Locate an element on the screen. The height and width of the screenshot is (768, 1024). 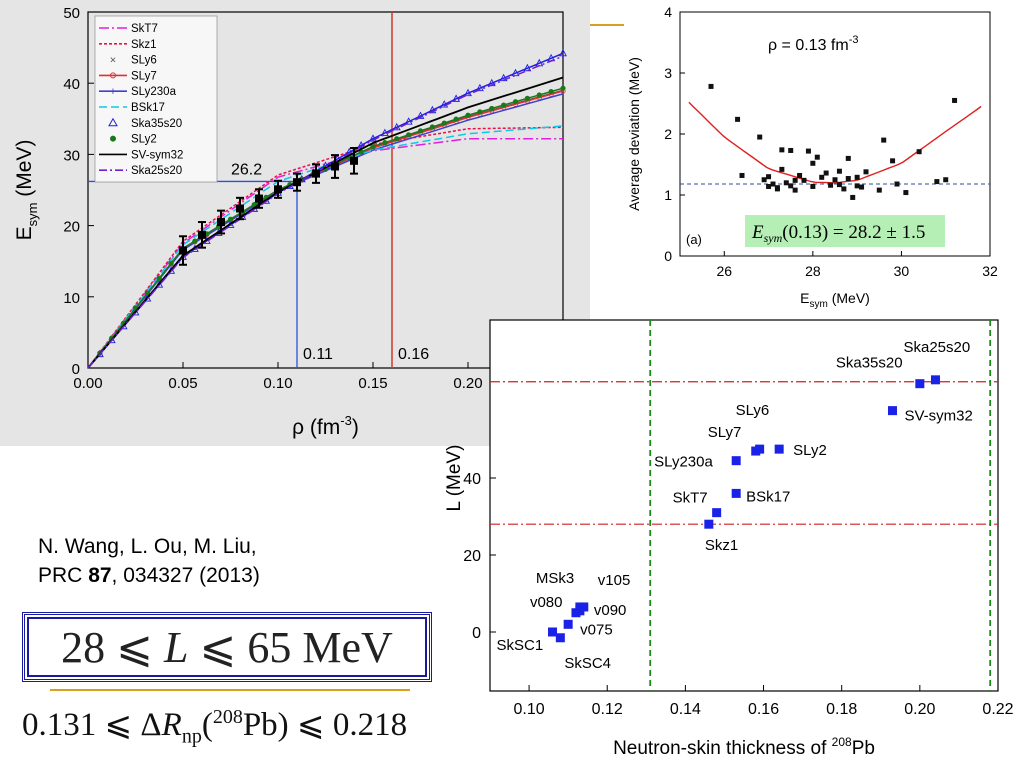
chart1-y-tick-label: 50 is located at coordinates (71, 13).